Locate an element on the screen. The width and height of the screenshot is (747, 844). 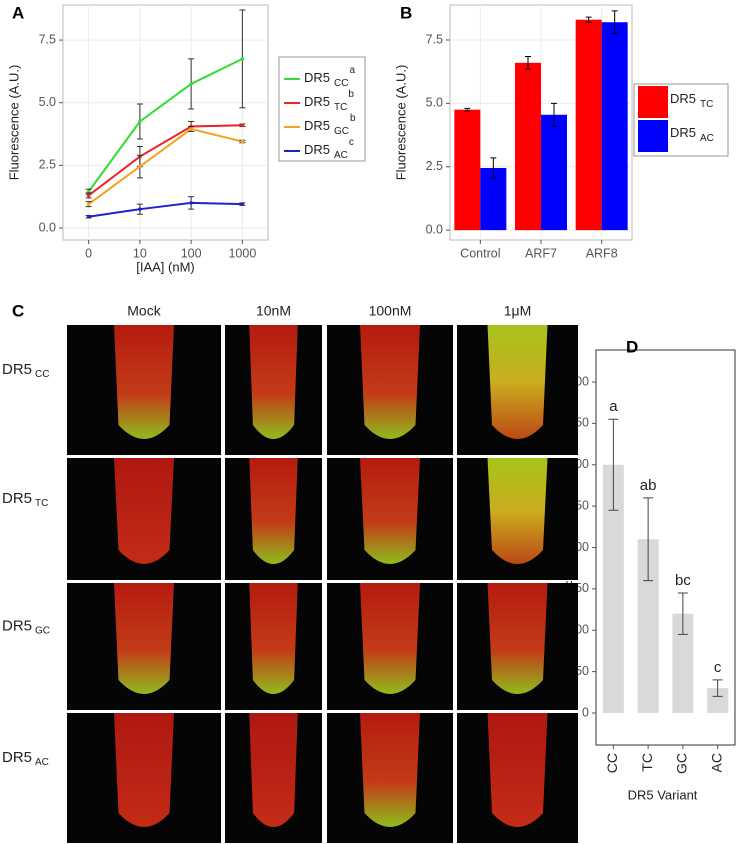
significance-letter: ab is located at coordinates (648, 485).